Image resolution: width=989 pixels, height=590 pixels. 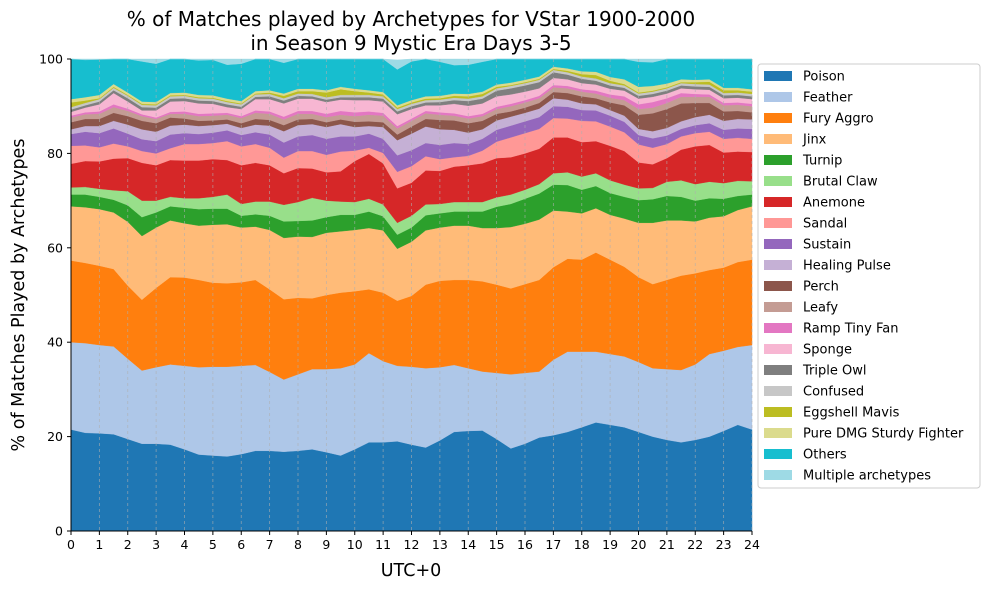 What do you see at coordinates (99, 544) in the screenshot?
I see `x-tick-label: 1` at bounding box center [99, 544].